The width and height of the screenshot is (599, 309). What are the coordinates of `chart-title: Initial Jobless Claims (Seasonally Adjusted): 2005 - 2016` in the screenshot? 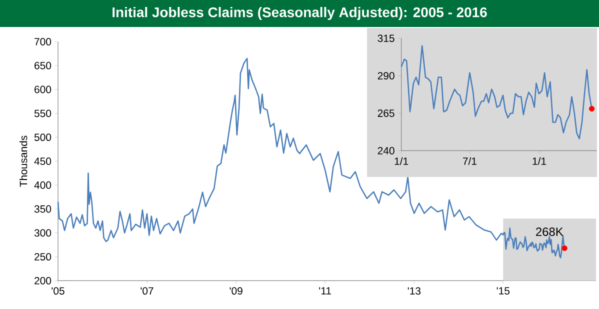 It's located at (299, 13).